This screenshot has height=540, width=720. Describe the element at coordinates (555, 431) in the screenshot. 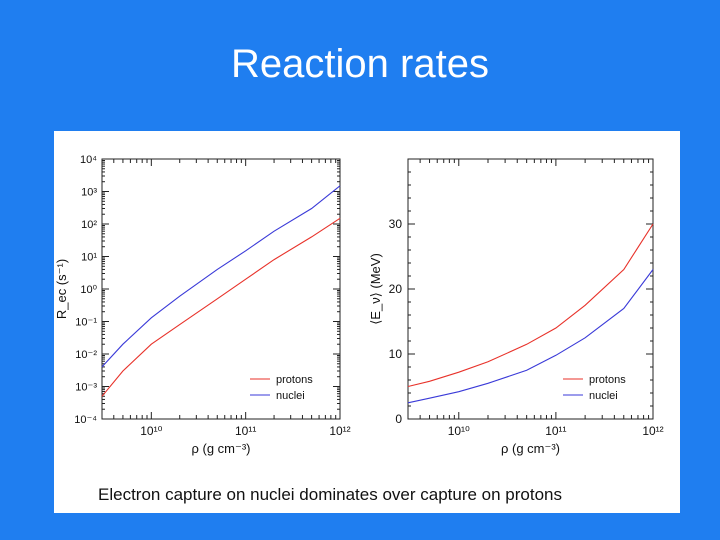

I see `right-x-tick-label: 10¹¹` at that location.